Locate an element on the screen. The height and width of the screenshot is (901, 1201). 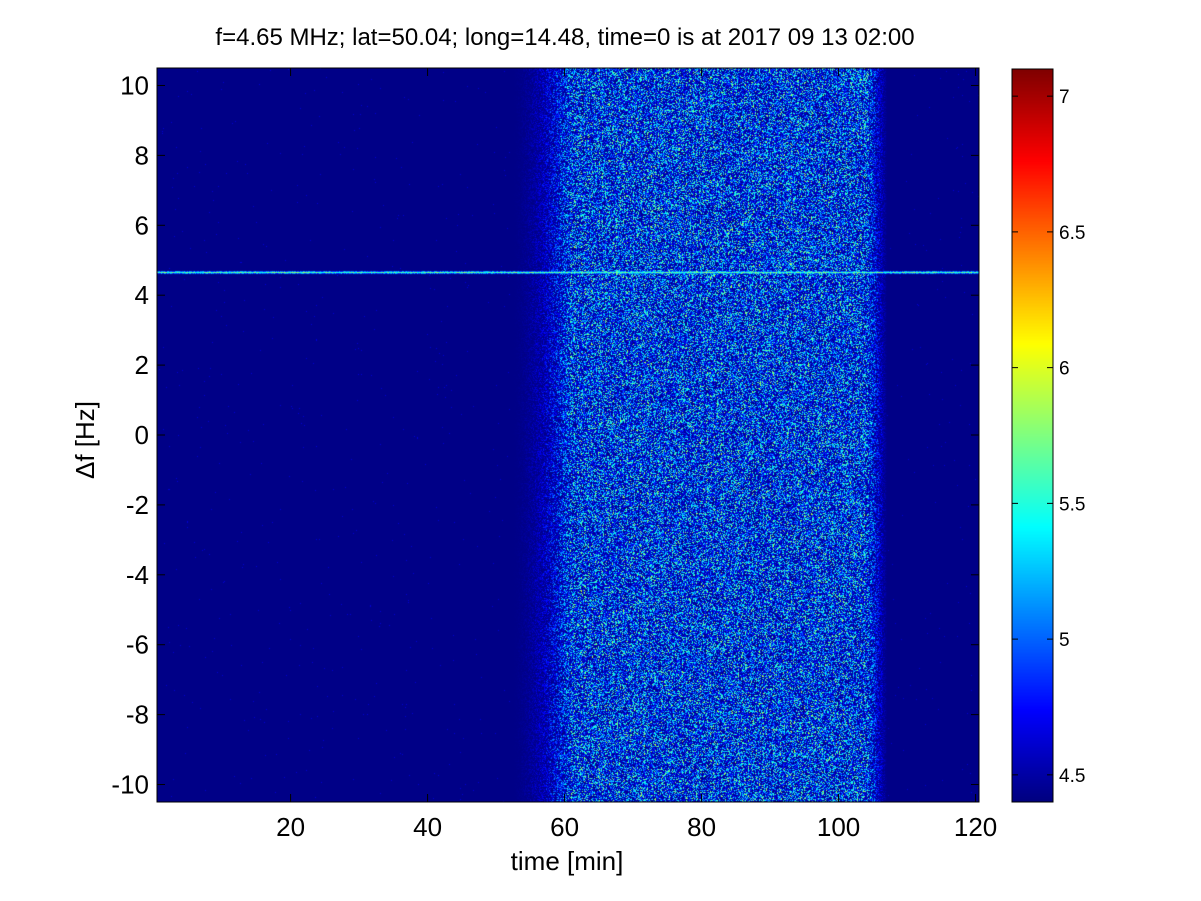
x-tick-label: 20 is located at coordinates (290, 827).